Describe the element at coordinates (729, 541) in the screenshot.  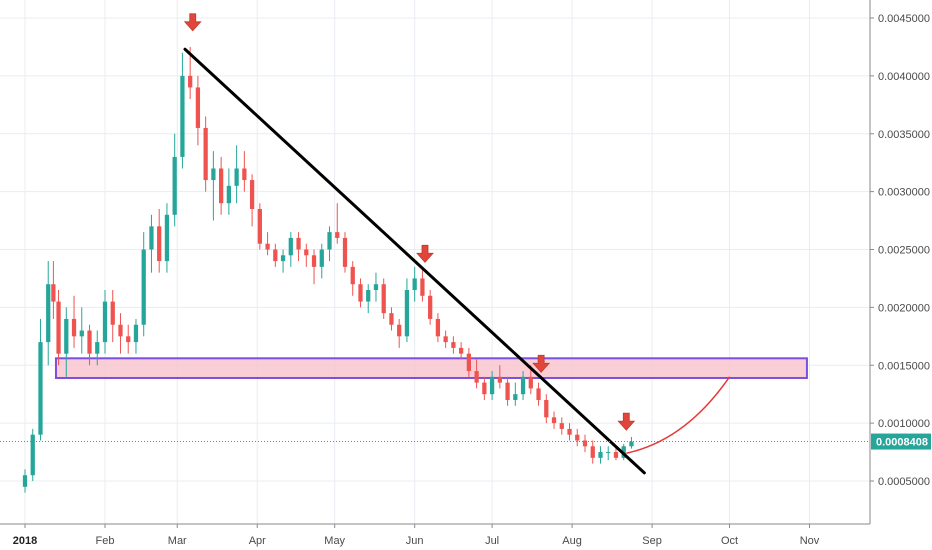
I see `x-tick-label: Oct` at that location.